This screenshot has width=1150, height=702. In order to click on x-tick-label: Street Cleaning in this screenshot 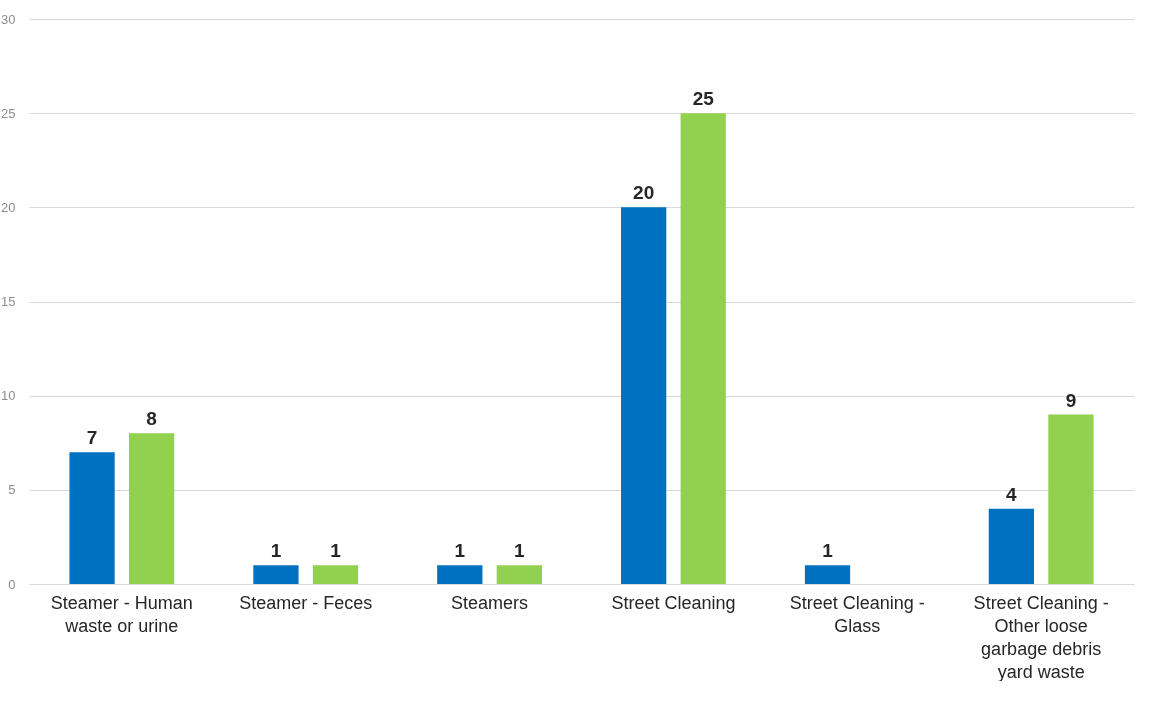, I will do `click(673, 602)`.